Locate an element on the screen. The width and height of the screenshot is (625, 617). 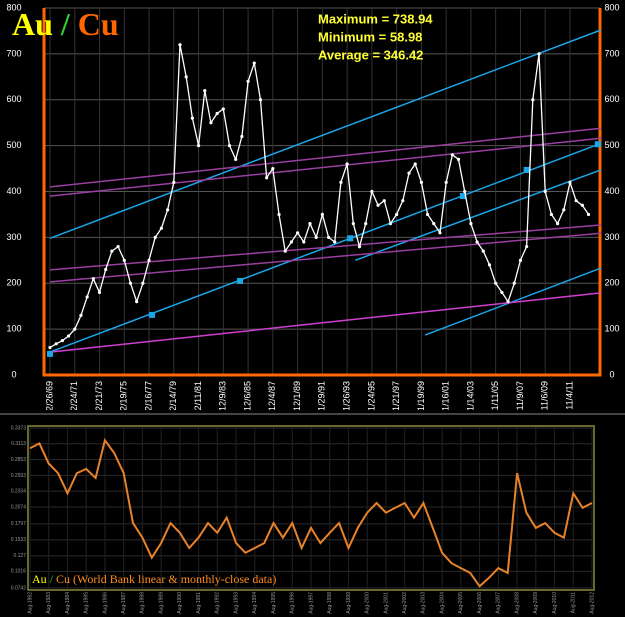
x-tick-label: 11/11/05 is located at coordinates (495, 395).